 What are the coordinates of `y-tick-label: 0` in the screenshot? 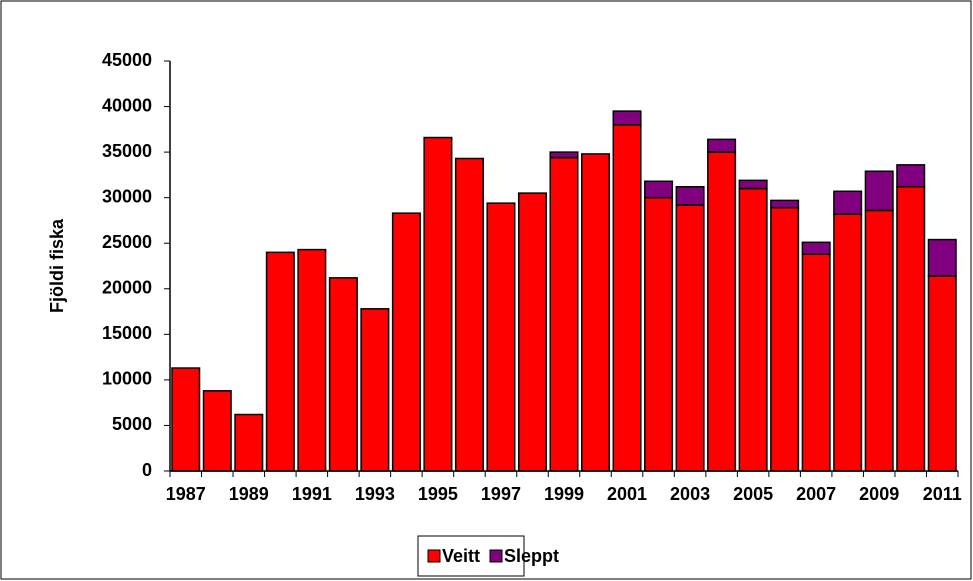 It's located at (147, 470).